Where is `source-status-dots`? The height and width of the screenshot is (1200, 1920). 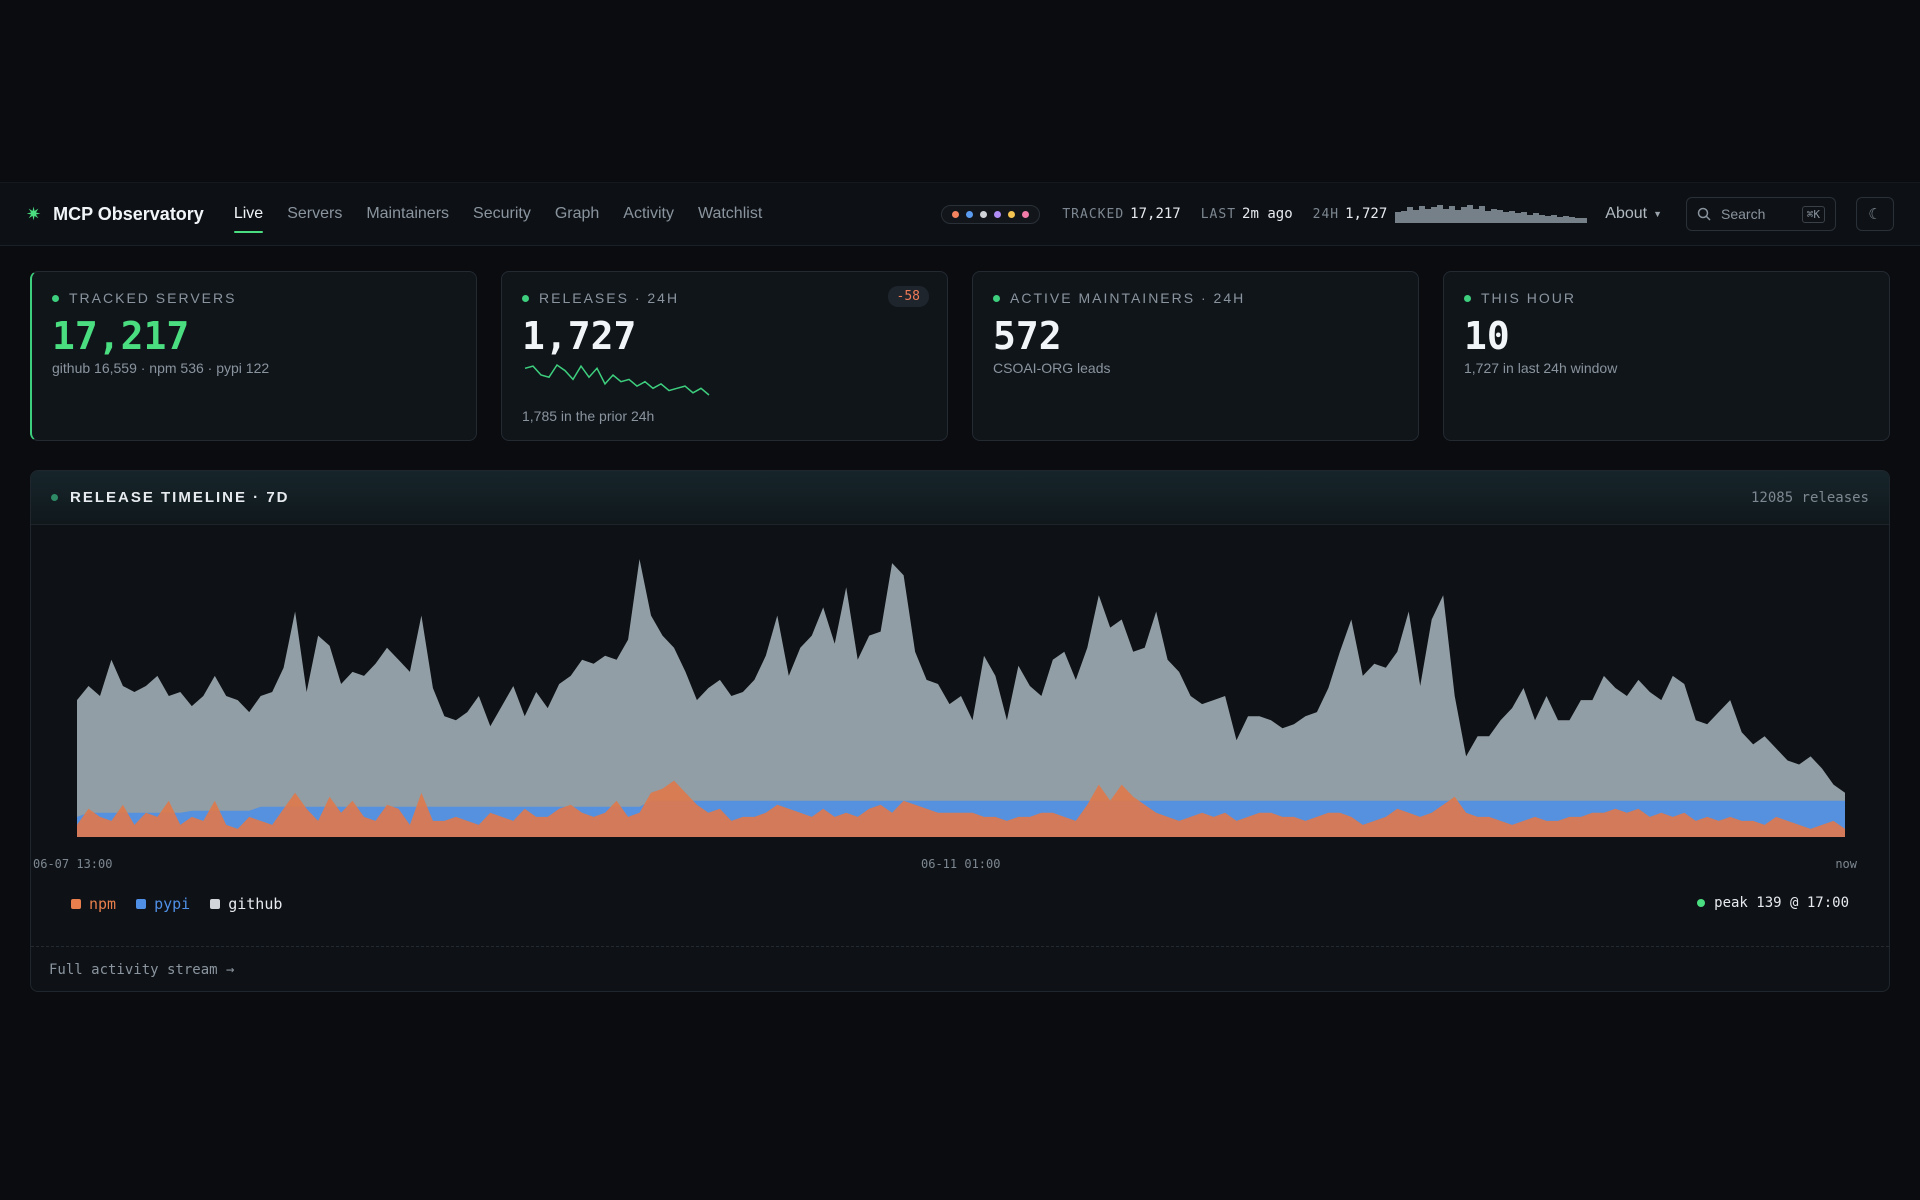 source-status-dots is located at coordinates (991, 214).